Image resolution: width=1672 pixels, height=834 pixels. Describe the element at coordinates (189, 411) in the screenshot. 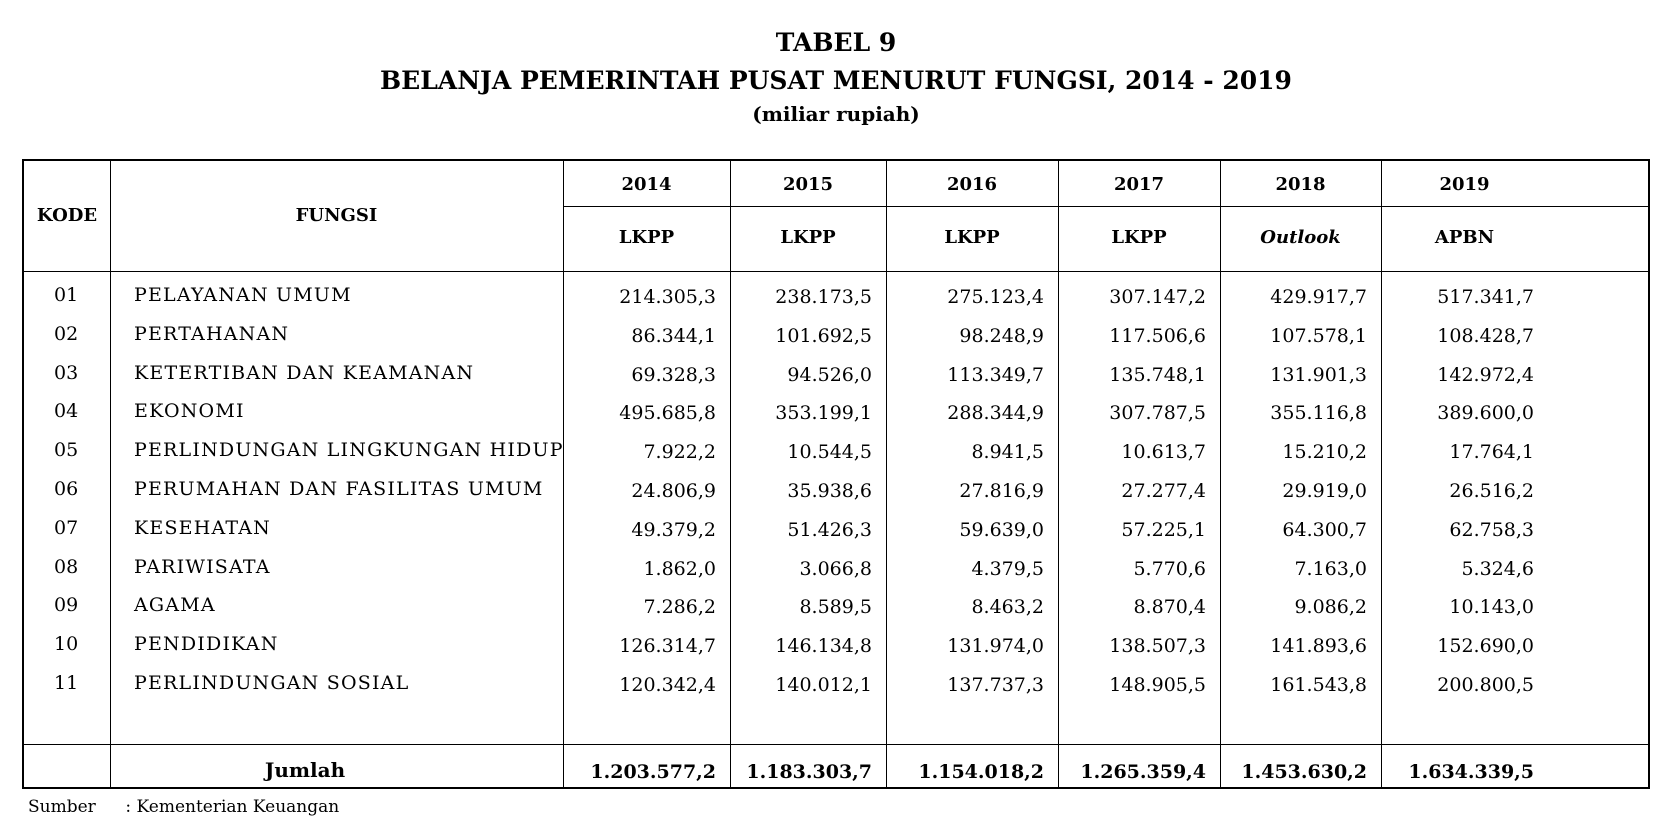

I see `row-fungsi: EKONOMI` at that location.